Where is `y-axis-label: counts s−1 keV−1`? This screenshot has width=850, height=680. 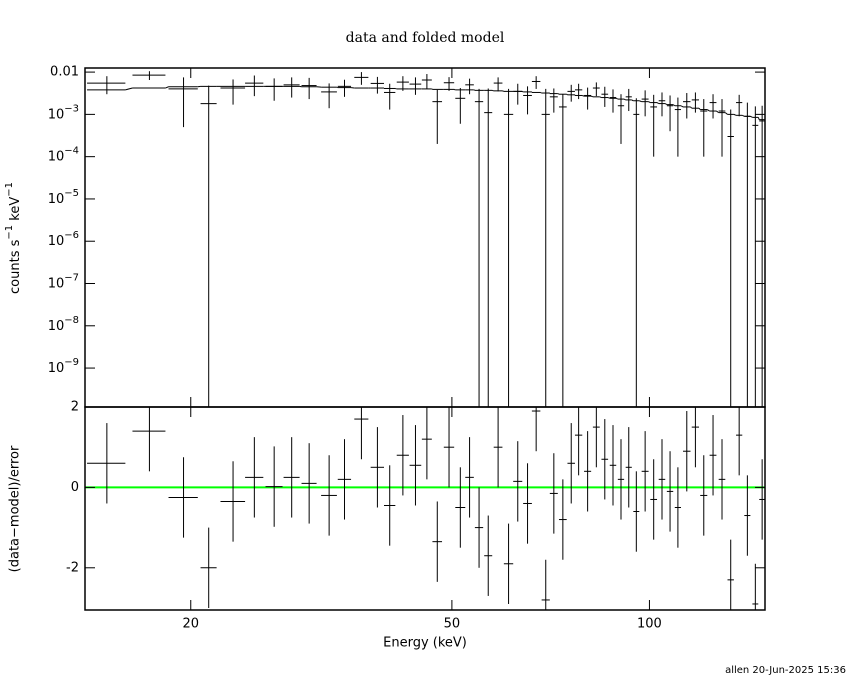
y-axis-label: counts s−1 keV−1 is located at coordinates (13, 238).